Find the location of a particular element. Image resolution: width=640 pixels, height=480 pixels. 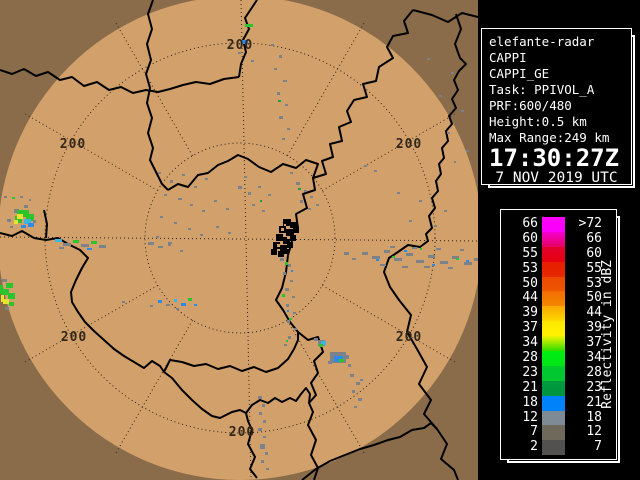

legend-row: 66 >72 is located at coordinates (554, 224).